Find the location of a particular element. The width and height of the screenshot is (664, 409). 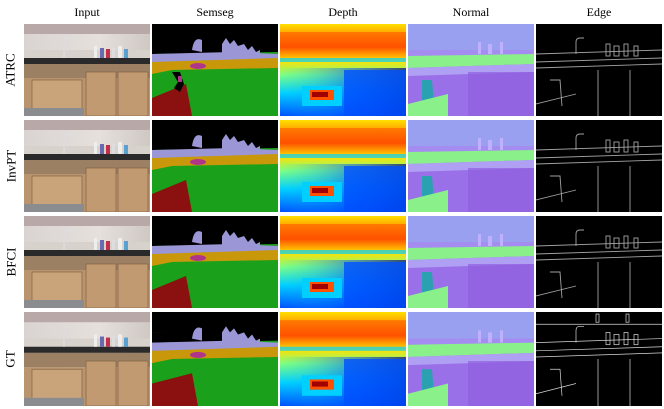

column-header-semseg: Semseg is located at coordinates (215, 12).